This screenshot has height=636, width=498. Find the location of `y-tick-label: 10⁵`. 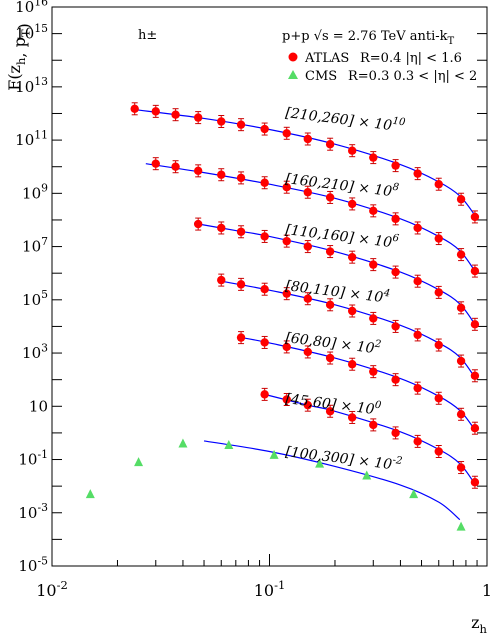

y-tick-label: 10⁵ is located at coordinates (35, 298).